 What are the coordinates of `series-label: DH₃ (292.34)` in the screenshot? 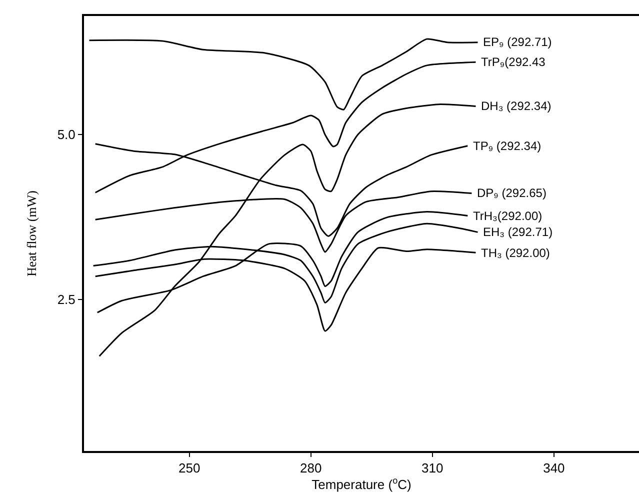 It's located at (516, 106).